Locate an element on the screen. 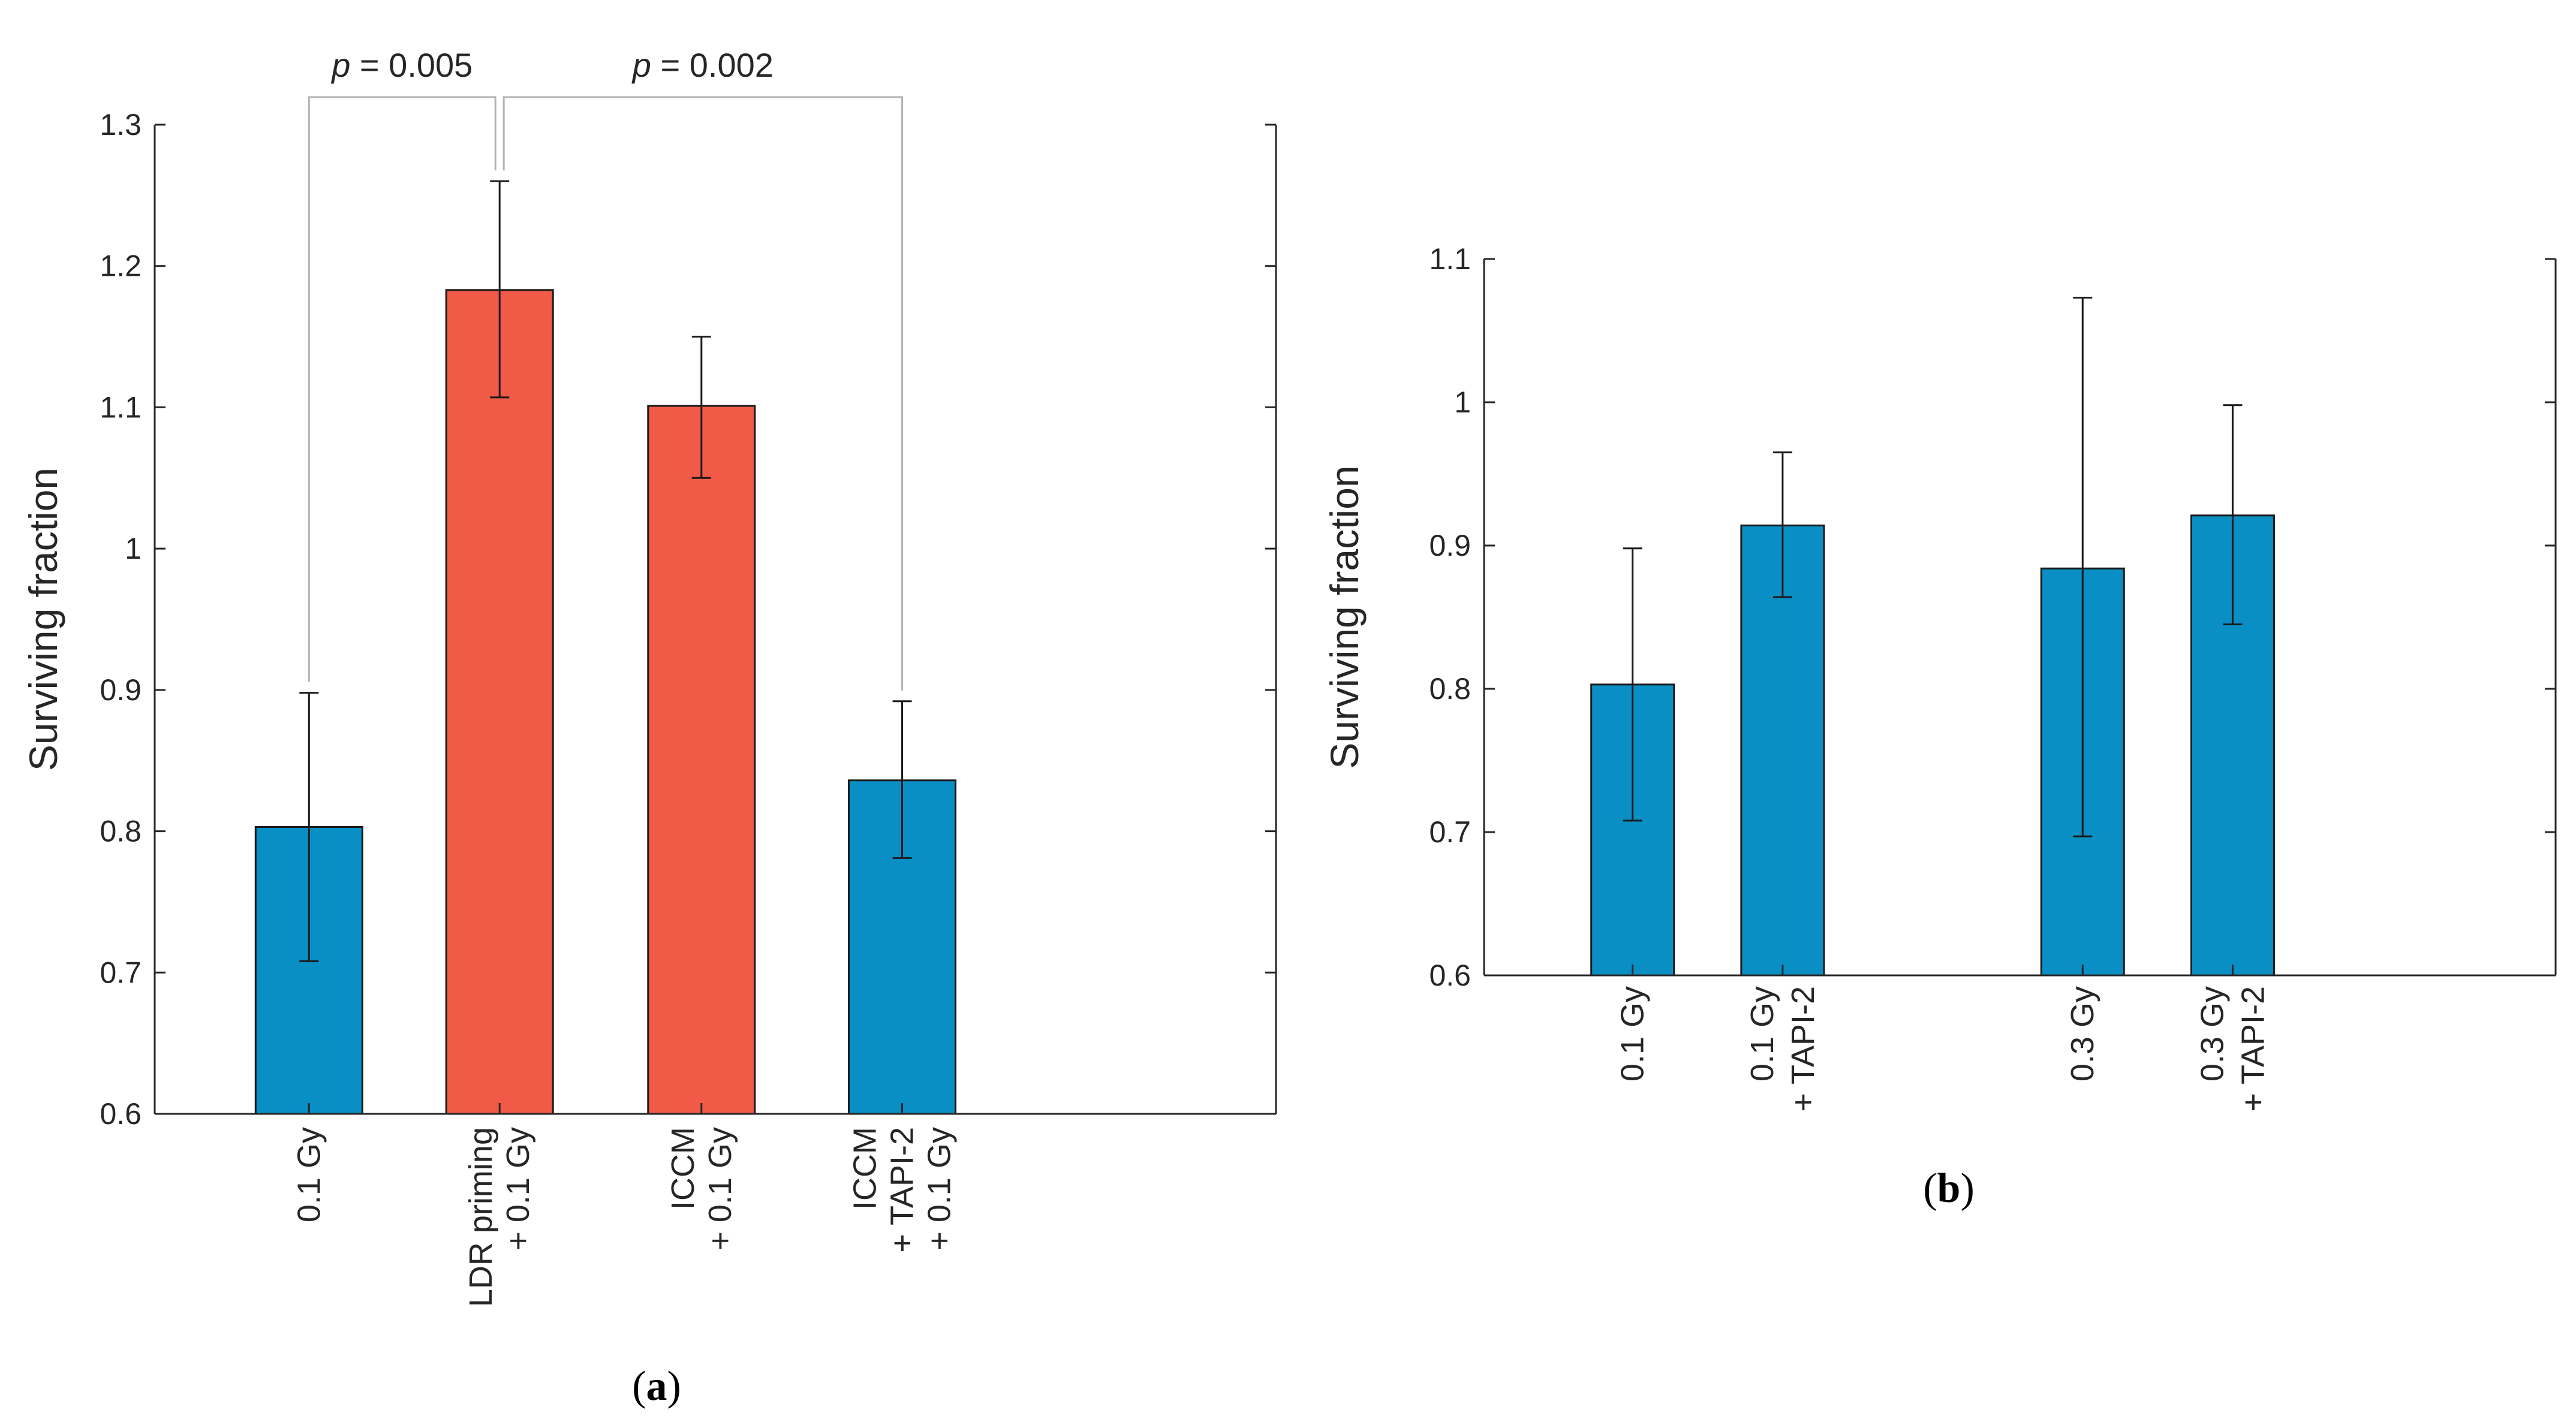 The image size is (2576, 1416). category-label-2-line-2: + TAPI-2 is located at coordinates (1803, 1049).